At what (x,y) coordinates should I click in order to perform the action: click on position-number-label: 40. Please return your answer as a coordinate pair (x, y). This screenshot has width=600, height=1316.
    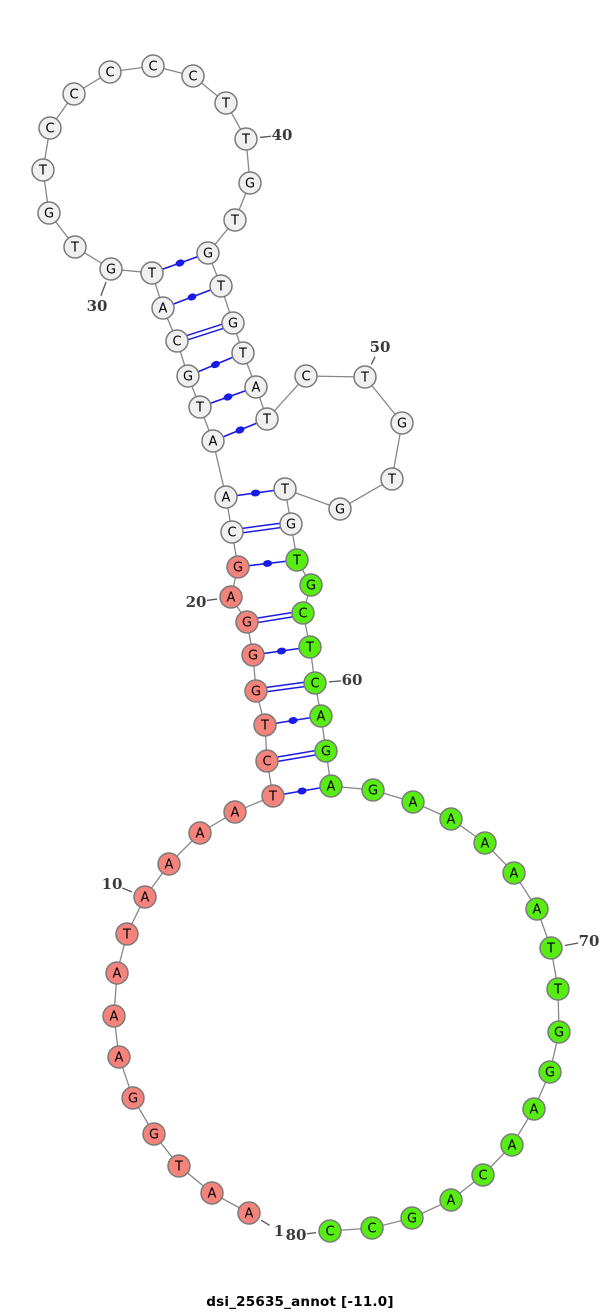
    Looking at the image, I should click on (282, 135).